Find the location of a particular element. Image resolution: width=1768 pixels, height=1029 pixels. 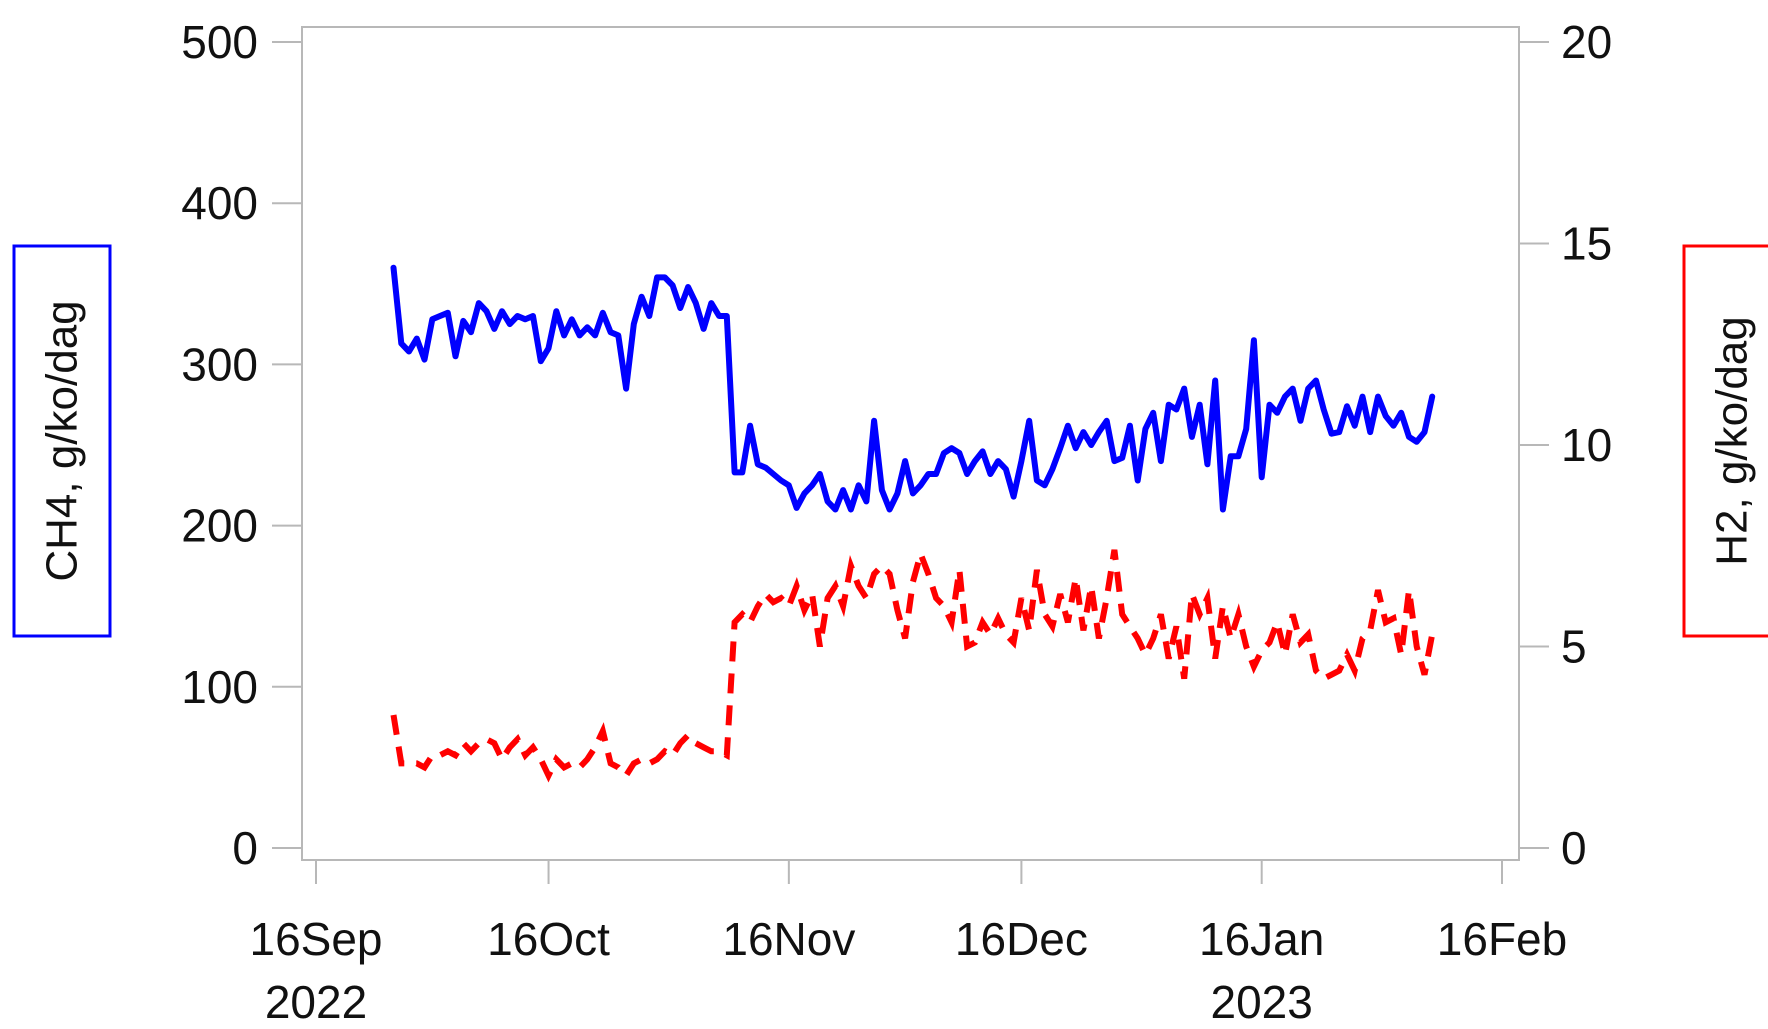

x-tick-year-label: 2023 is located at coordinates (1262, 1002).